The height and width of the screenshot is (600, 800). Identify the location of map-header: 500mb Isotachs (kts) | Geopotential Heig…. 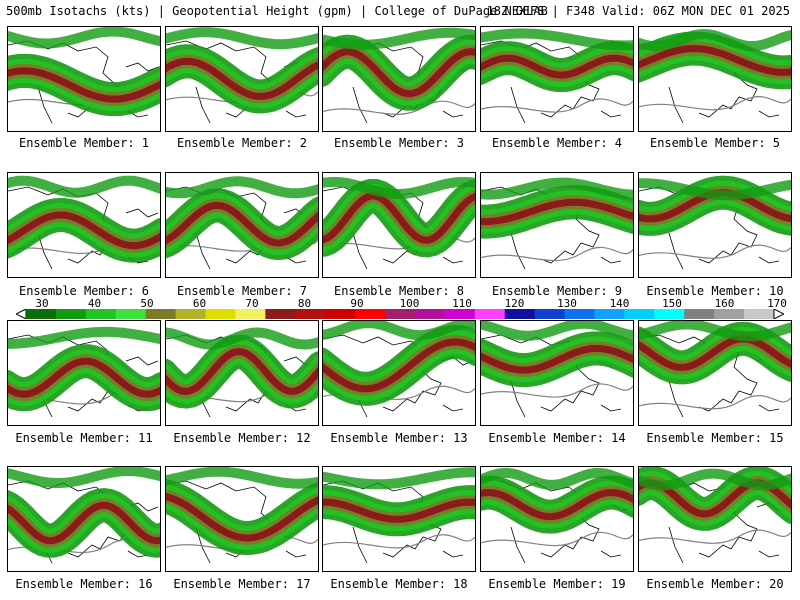
(401, 13).